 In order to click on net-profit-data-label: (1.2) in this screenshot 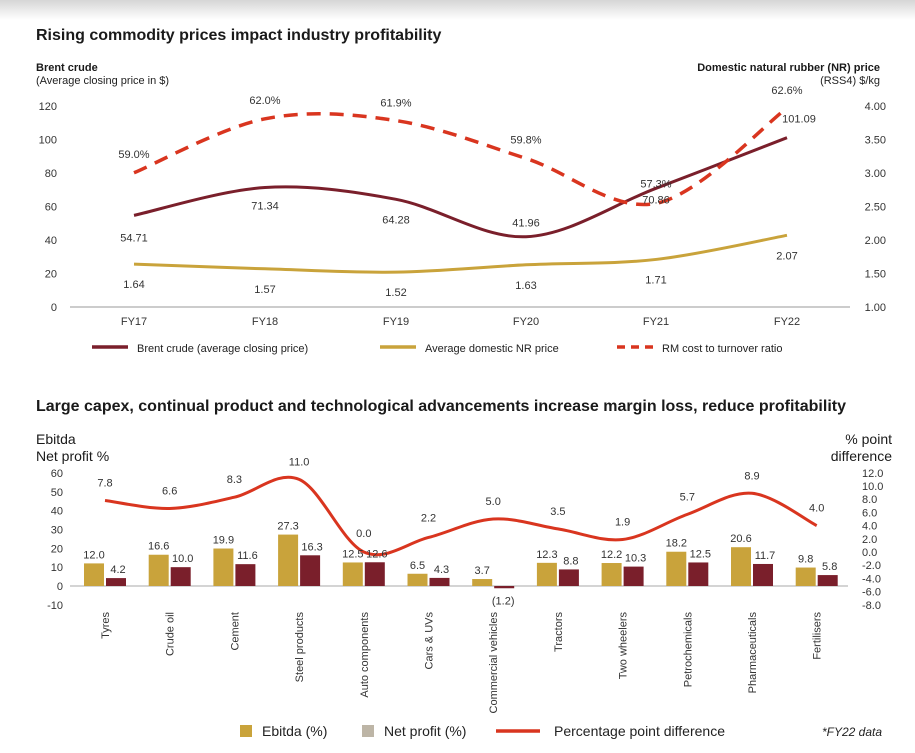, I will do `click(503, 601)`.